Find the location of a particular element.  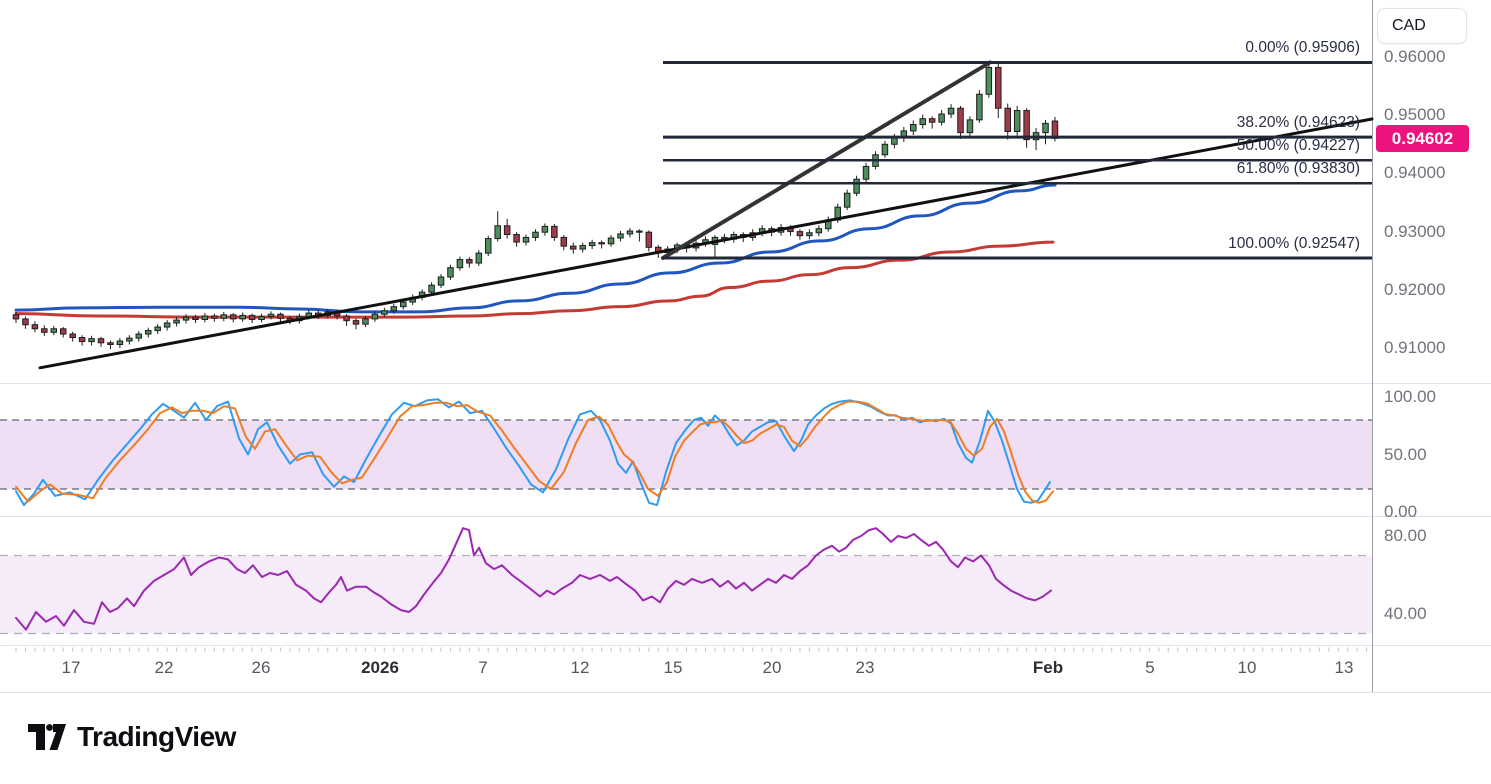

time-axis-label-7: 7 is located at coordinates (483, 667).